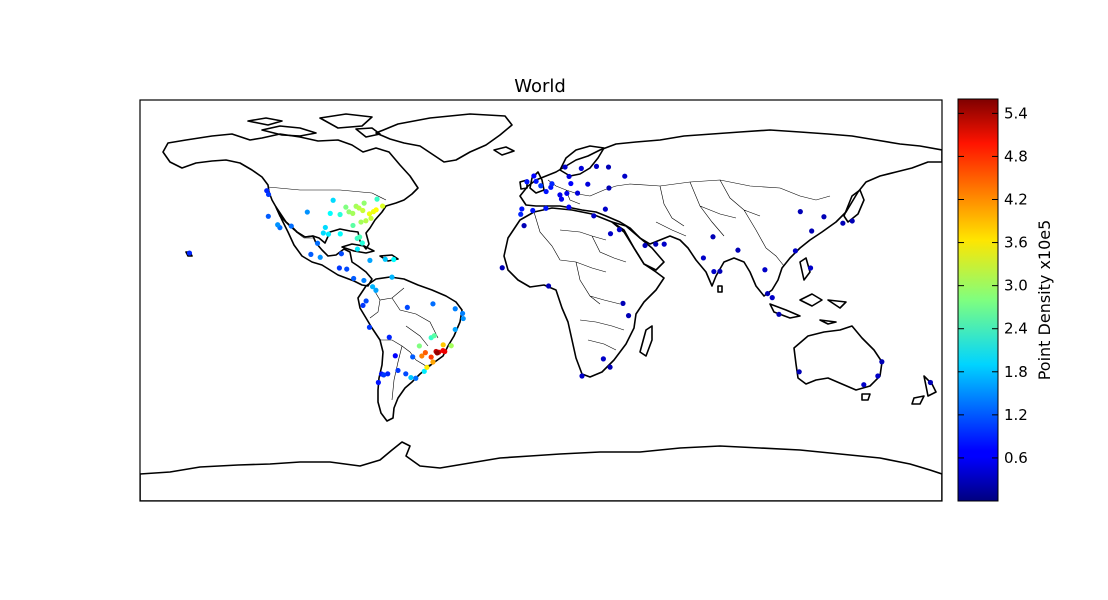 Image resolution: width=1108 pixels, height=600 pixels. What do you see at coordinates (444, 138) in the screenshot?
I see `coast-greenland` at bounding box center [444, 138].